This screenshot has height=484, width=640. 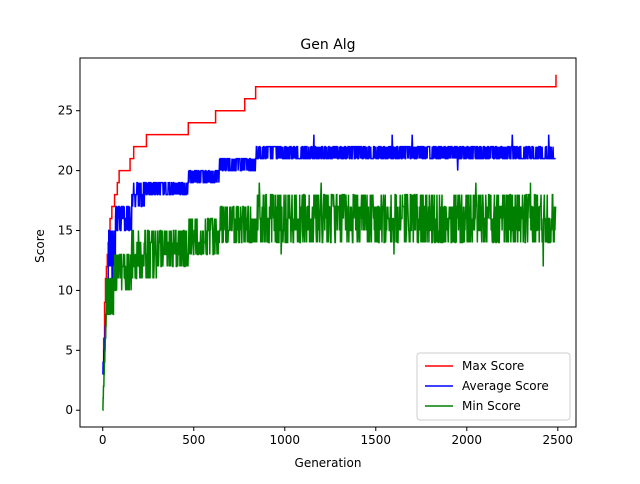 What do you see at coordinates (328, 463) in the screenshot?
I see `x-axis-label: Generation` at bounding box center [328, 463].